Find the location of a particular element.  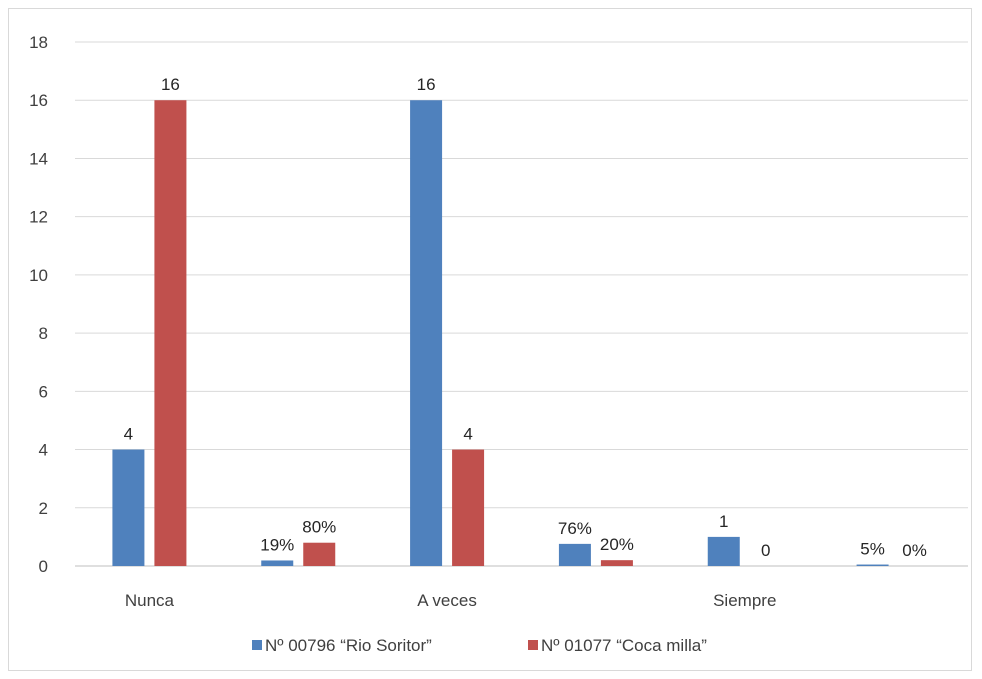

y-tick-label: 4 is located at coordinates (43, 450).